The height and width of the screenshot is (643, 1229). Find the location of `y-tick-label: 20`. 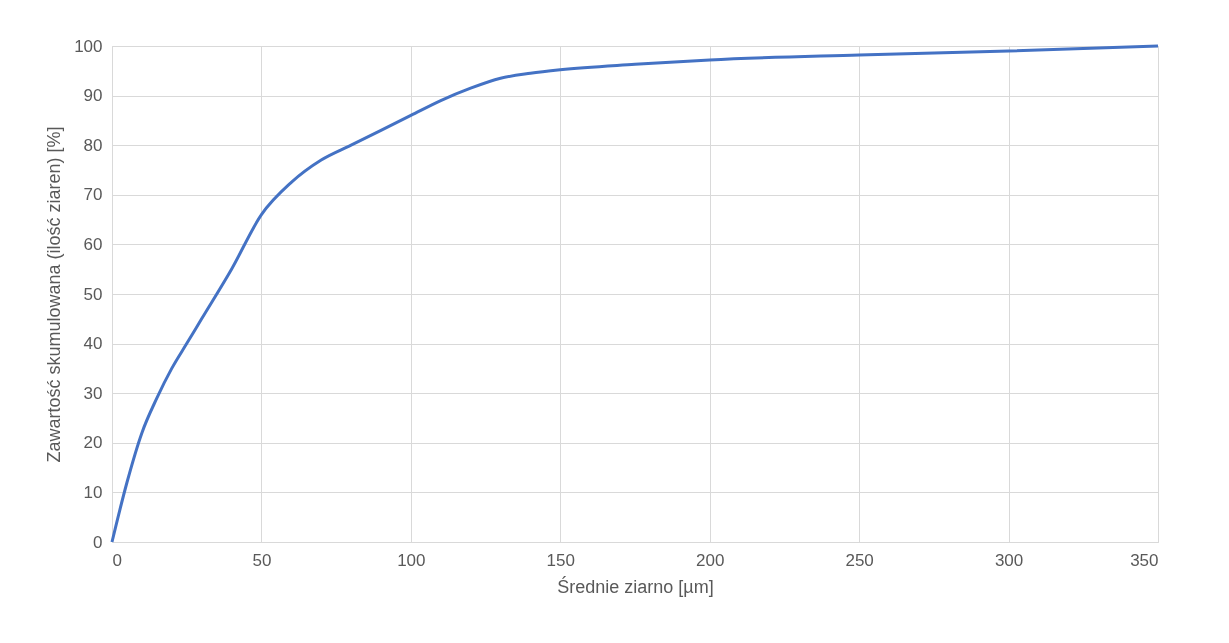

y-tick-label: 20 is located at coordinates (93, 443).